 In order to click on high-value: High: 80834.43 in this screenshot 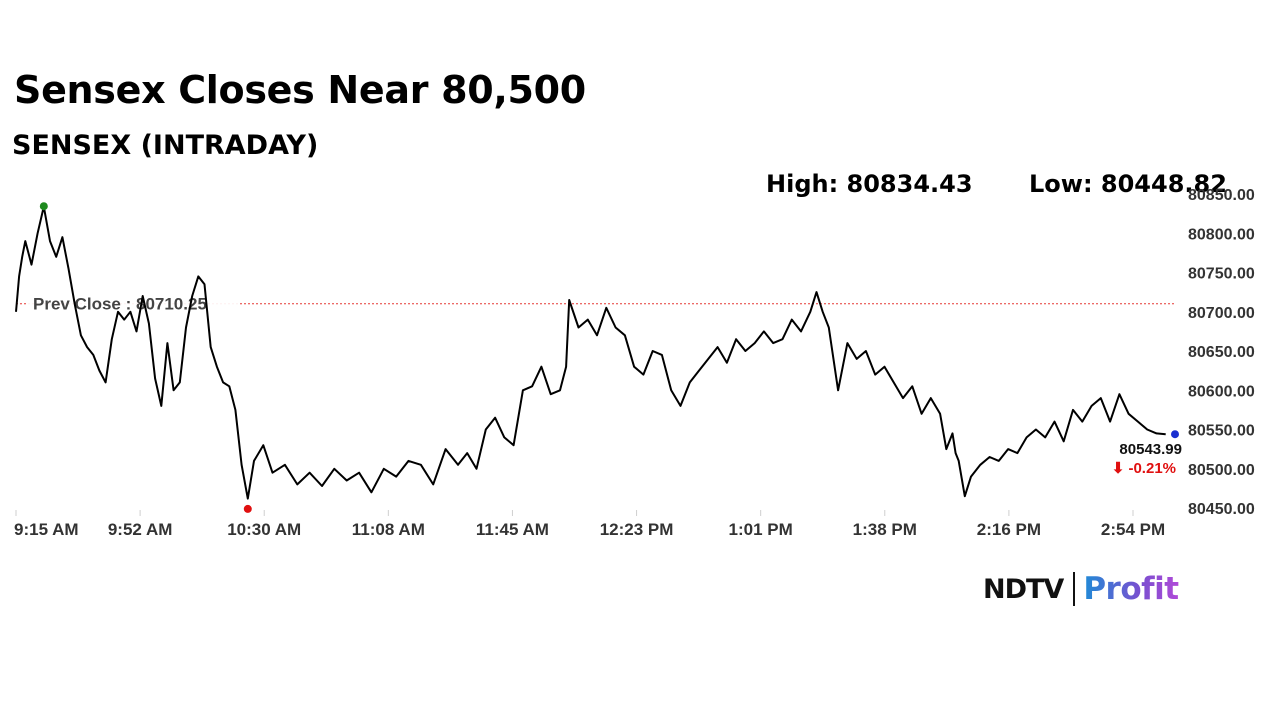, I will do `click(869, 184)`.